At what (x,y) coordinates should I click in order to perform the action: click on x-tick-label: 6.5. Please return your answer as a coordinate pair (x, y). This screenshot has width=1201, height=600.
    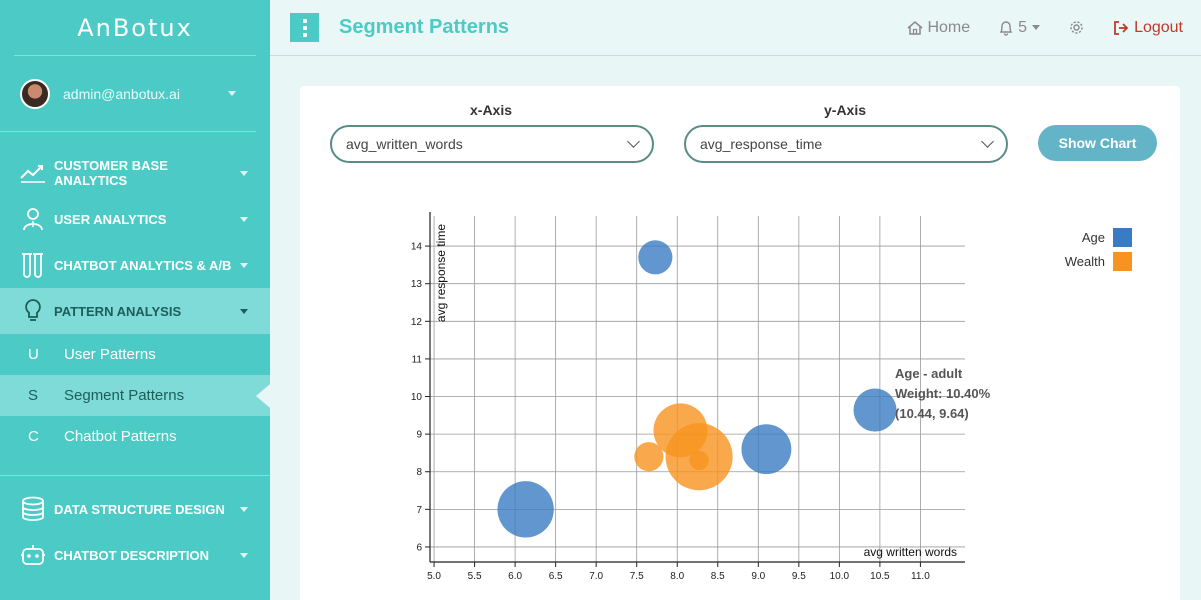
    Looking at the image, I should click on (556, 576).